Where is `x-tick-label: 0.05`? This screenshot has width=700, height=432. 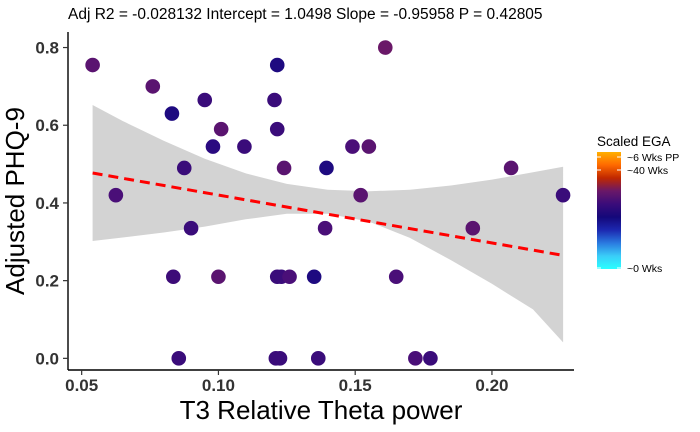
x-tick-label: 0.05 is located at coordinates (81, 385).